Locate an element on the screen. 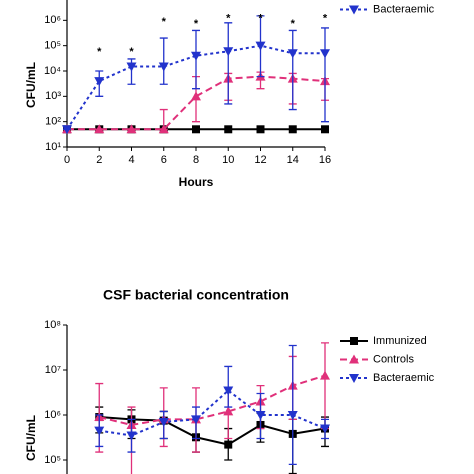 Image resolution: width=474 pixels, height=474 pixels. x-tick-label: 8 is located at coordinates (196, 160).